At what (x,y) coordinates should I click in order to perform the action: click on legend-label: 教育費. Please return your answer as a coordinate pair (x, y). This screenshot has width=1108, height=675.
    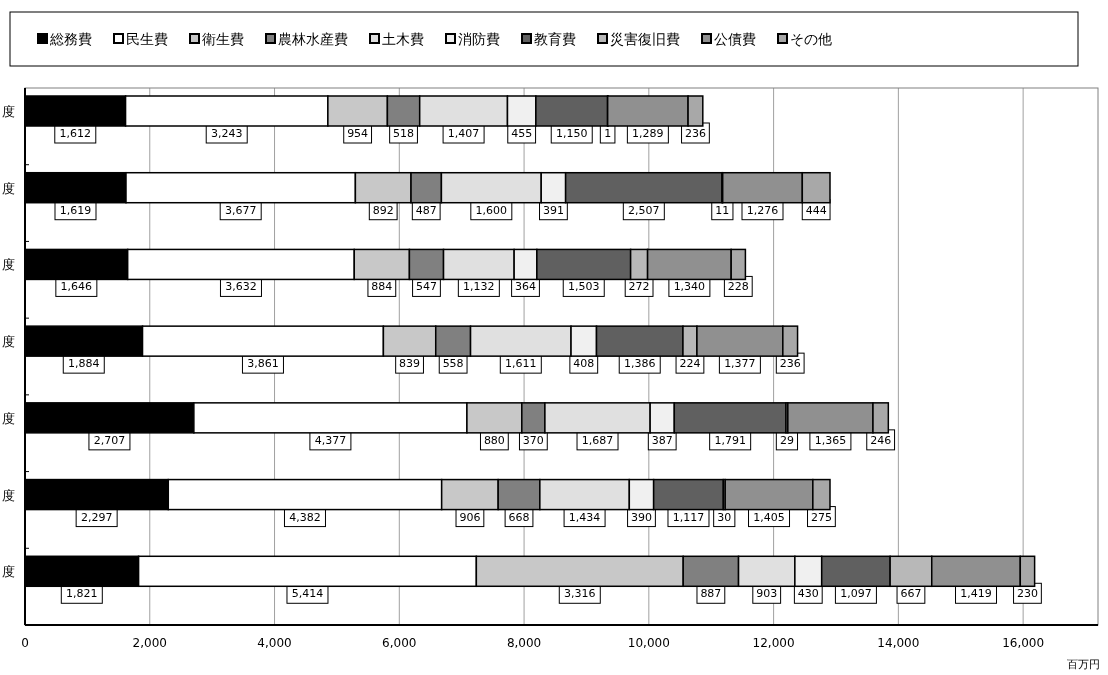
    Looking at the image, I should click on (555, 39).